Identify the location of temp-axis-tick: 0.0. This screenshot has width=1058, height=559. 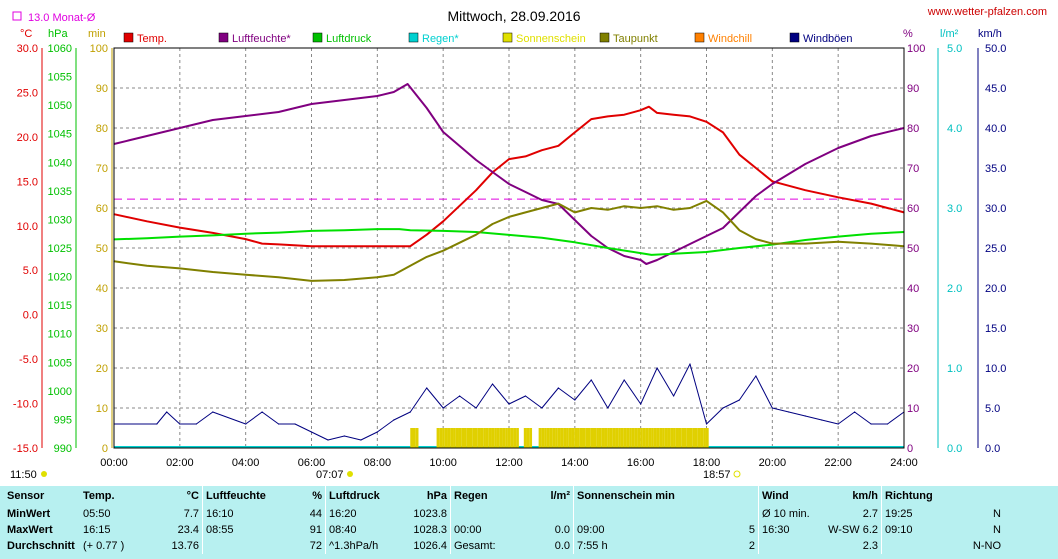
(30, 316).